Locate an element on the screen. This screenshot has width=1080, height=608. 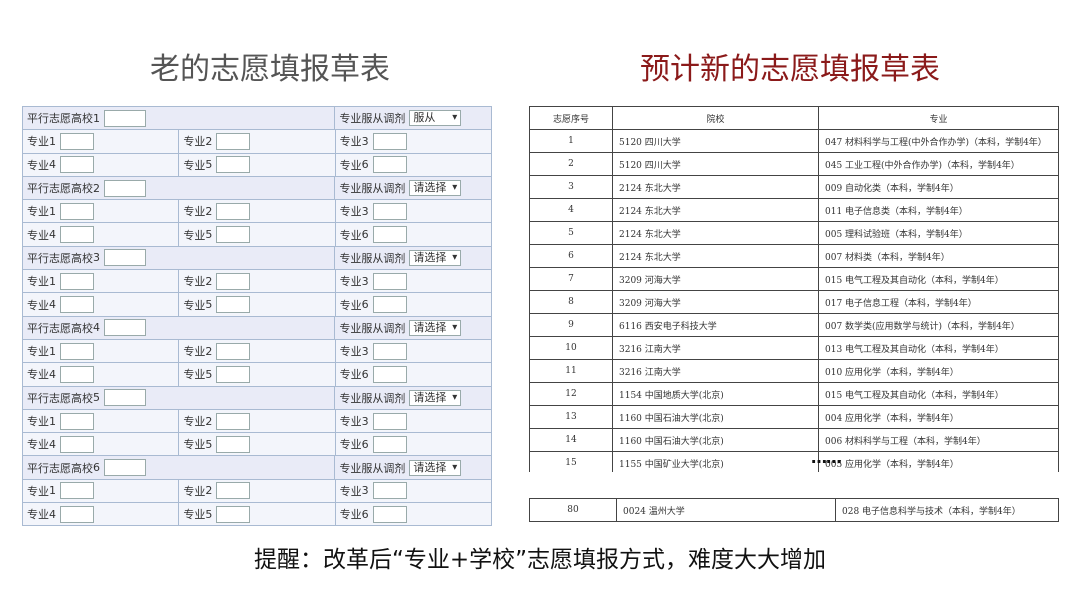
school-number: 3 is located at coordinates (96, 258).